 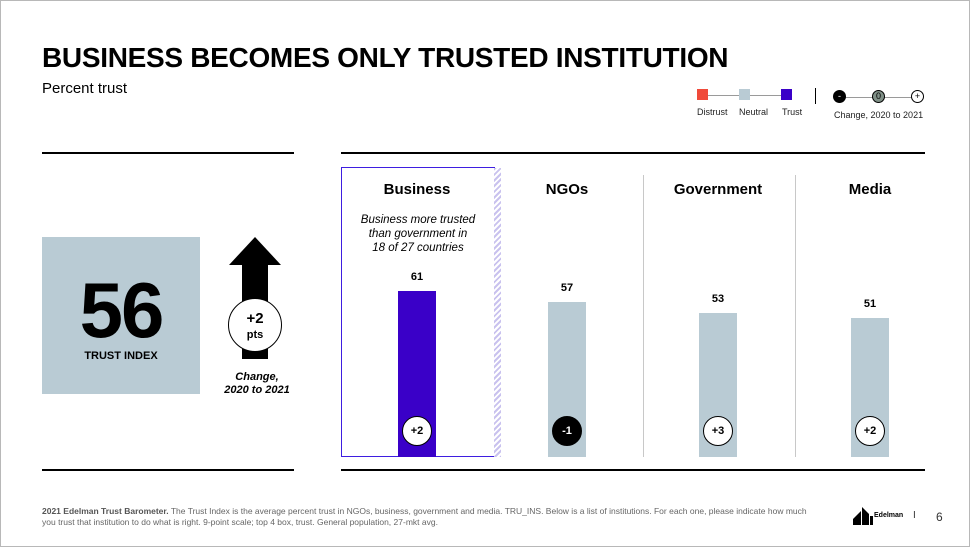 I want to click on trust-index-label: TRUST INDEX, so click(x=121, y=356).